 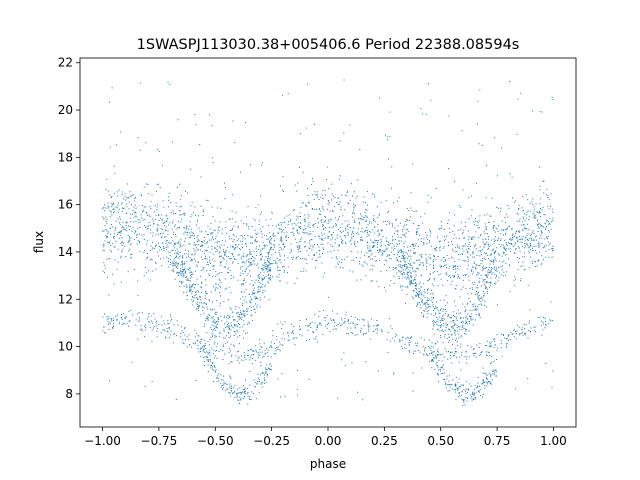 I want to click on x-axis-ticks: −1.00 −0.75 −0.50 −0.25 0.00 0.25 0.50 0.75 1.00, so click(x=325, y=437).